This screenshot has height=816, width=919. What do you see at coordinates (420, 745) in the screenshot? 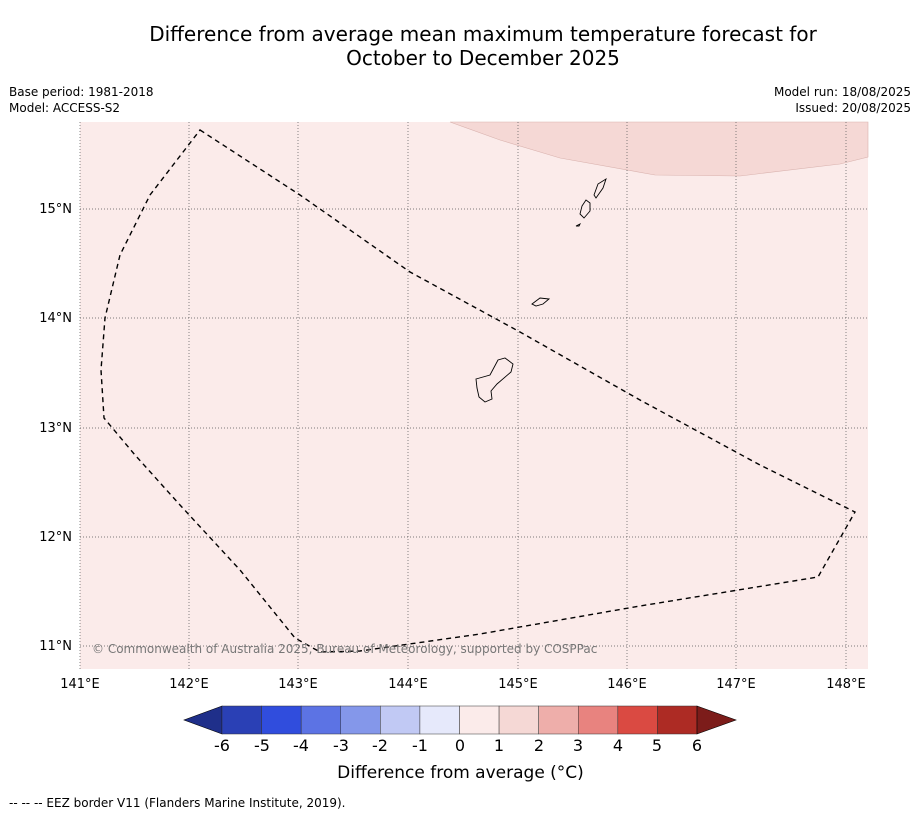
I see `cb-tick-neg1: -1` at bounding box center [420, 745].